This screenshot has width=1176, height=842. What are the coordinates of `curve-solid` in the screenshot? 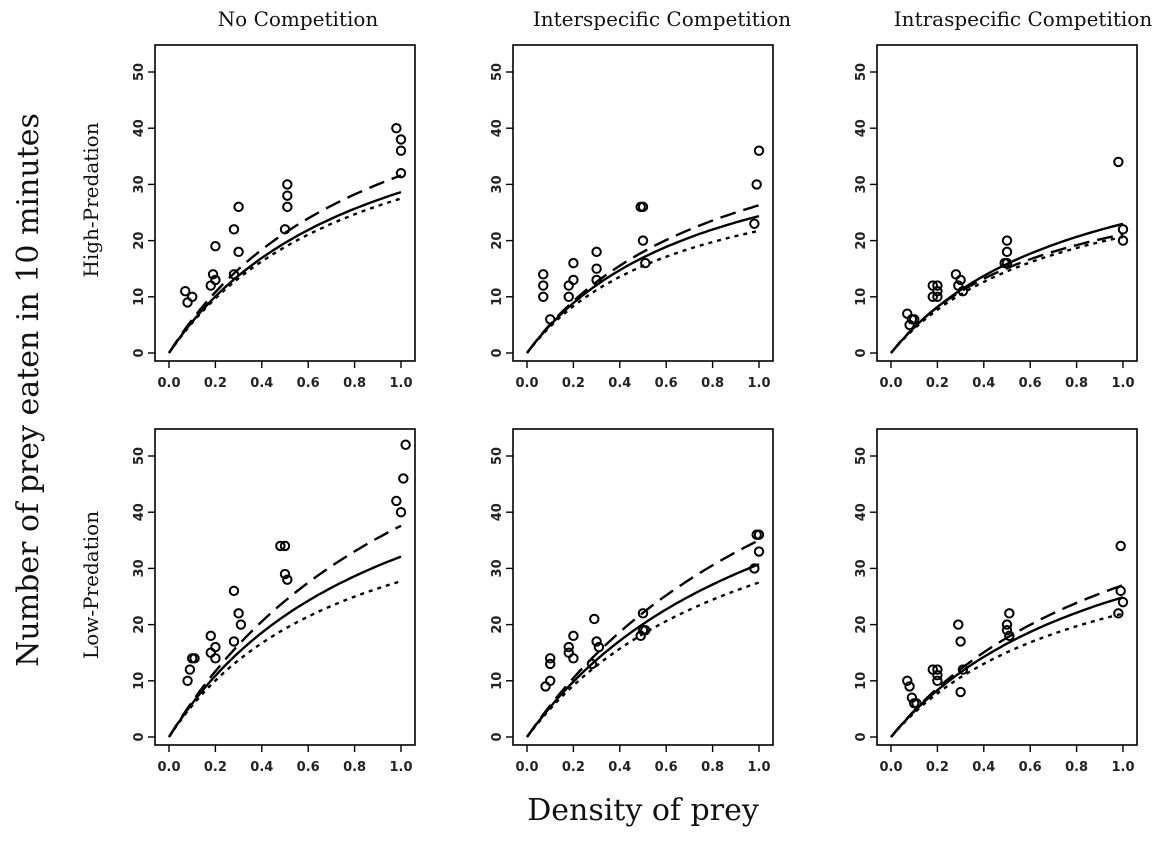 It's located at (284, 646).